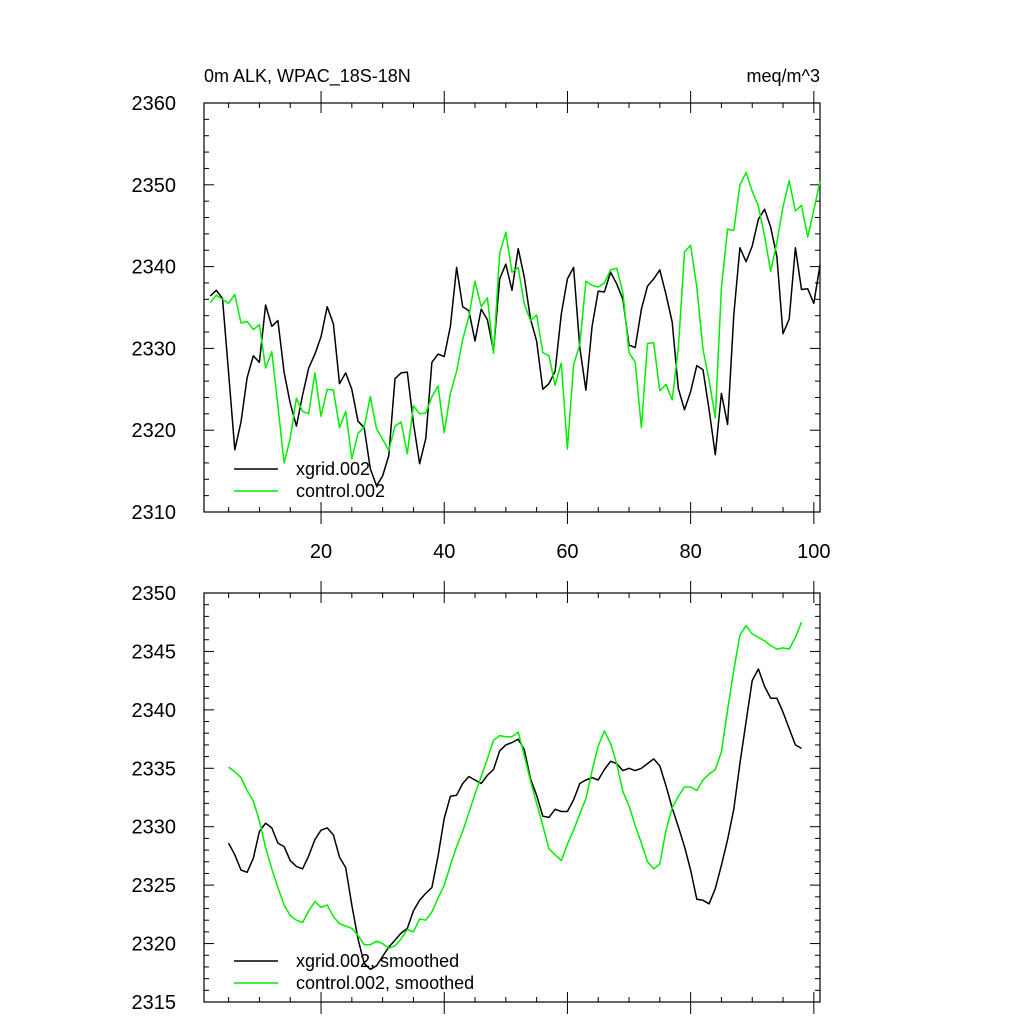 The width and height of the screenshot is (1024, 1024). I want to click on x-tick-label: 60, so click(567, 552).